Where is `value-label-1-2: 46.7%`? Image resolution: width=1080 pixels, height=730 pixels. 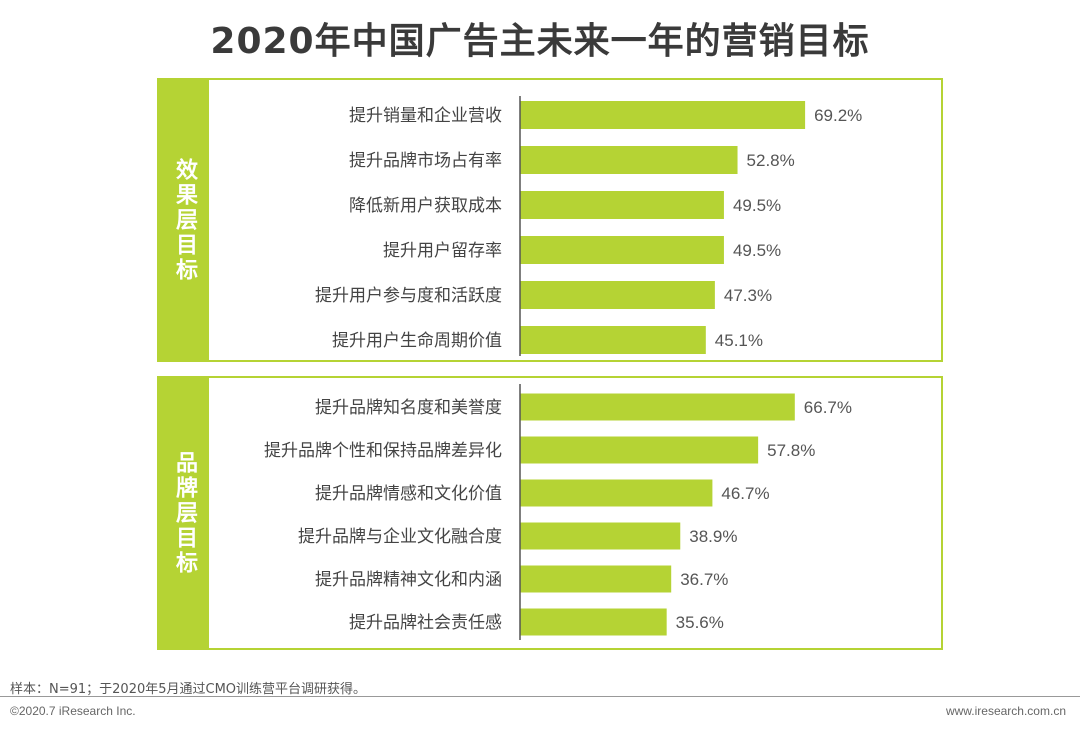
value-label-1-2: 46.7% is located at coordinates (745, 493).